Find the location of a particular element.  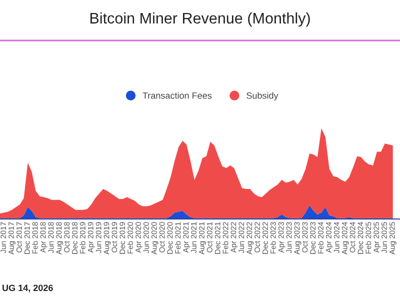

legend-label: Subsidy is located at coordinates (262, 96).